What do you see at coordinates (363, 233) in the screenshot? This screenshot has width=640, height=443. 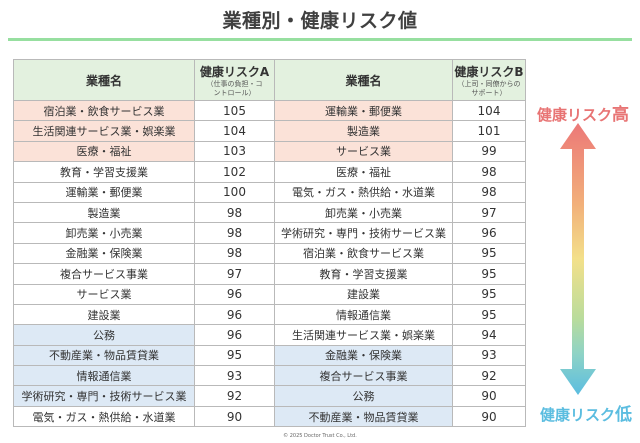 I see `industry-b-cell: 学術研究・専門・技術サービス業` at bounding box center [363, 233].